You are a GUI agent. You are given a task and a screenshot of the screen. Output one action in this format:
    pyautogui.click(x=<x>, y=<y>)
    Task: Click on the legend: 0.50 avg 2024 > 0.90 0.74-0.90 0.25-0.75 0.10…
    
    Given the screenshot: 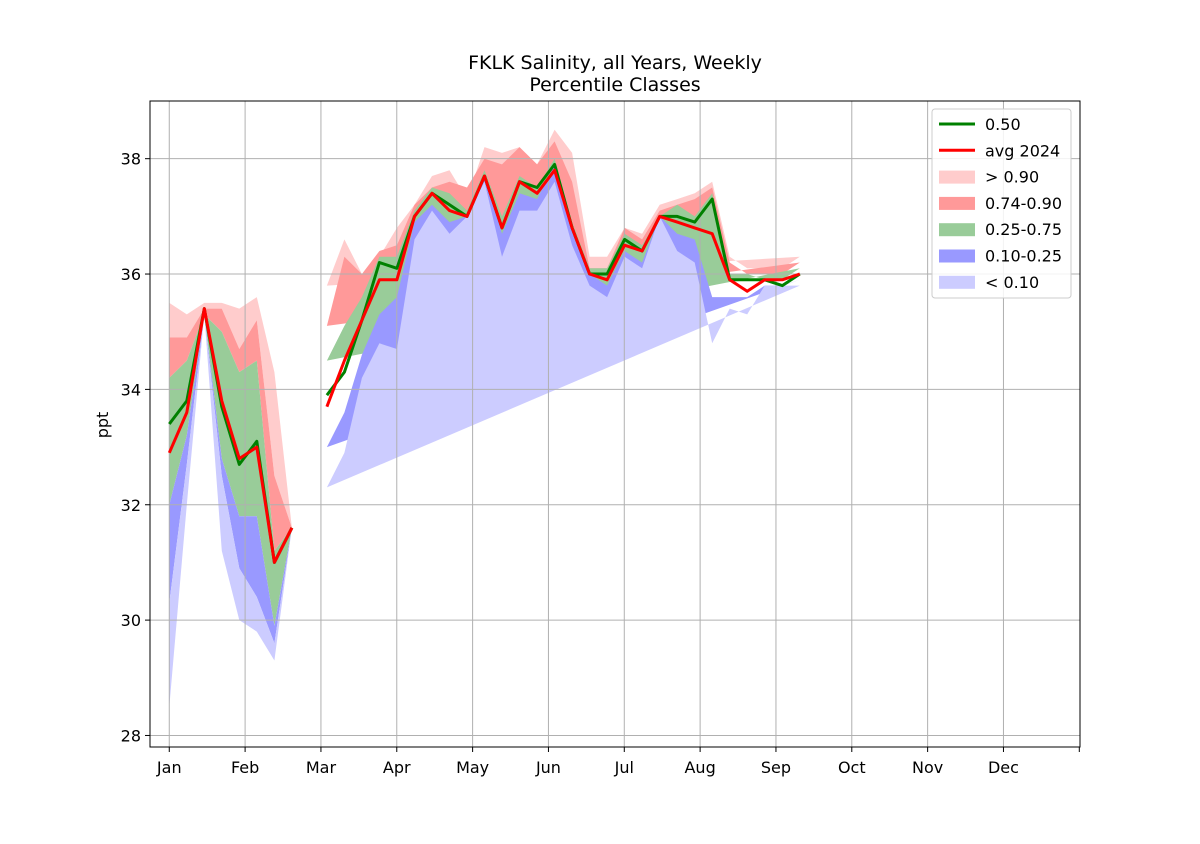 What is the action you would take?
    pyautogui.click(x=1001, y=203)
    